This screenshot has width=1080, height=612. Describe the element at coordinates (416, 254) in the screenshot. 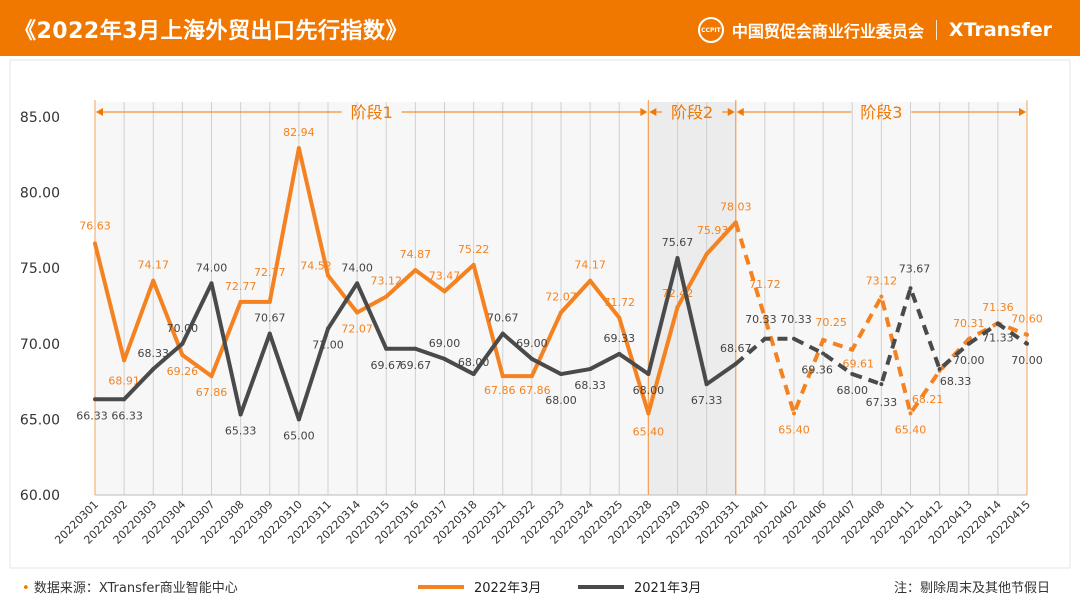

I see `data-label: 74.87` at that location.